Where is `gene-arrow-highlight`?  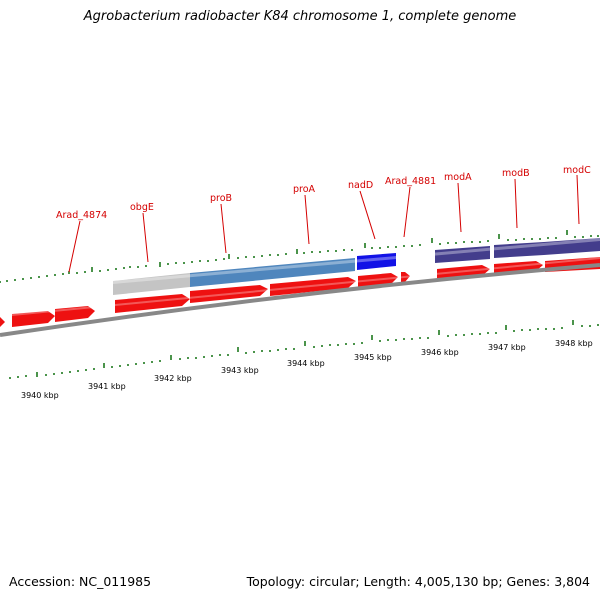 gene-arrow-highlight is located at coordinates (306, 286).